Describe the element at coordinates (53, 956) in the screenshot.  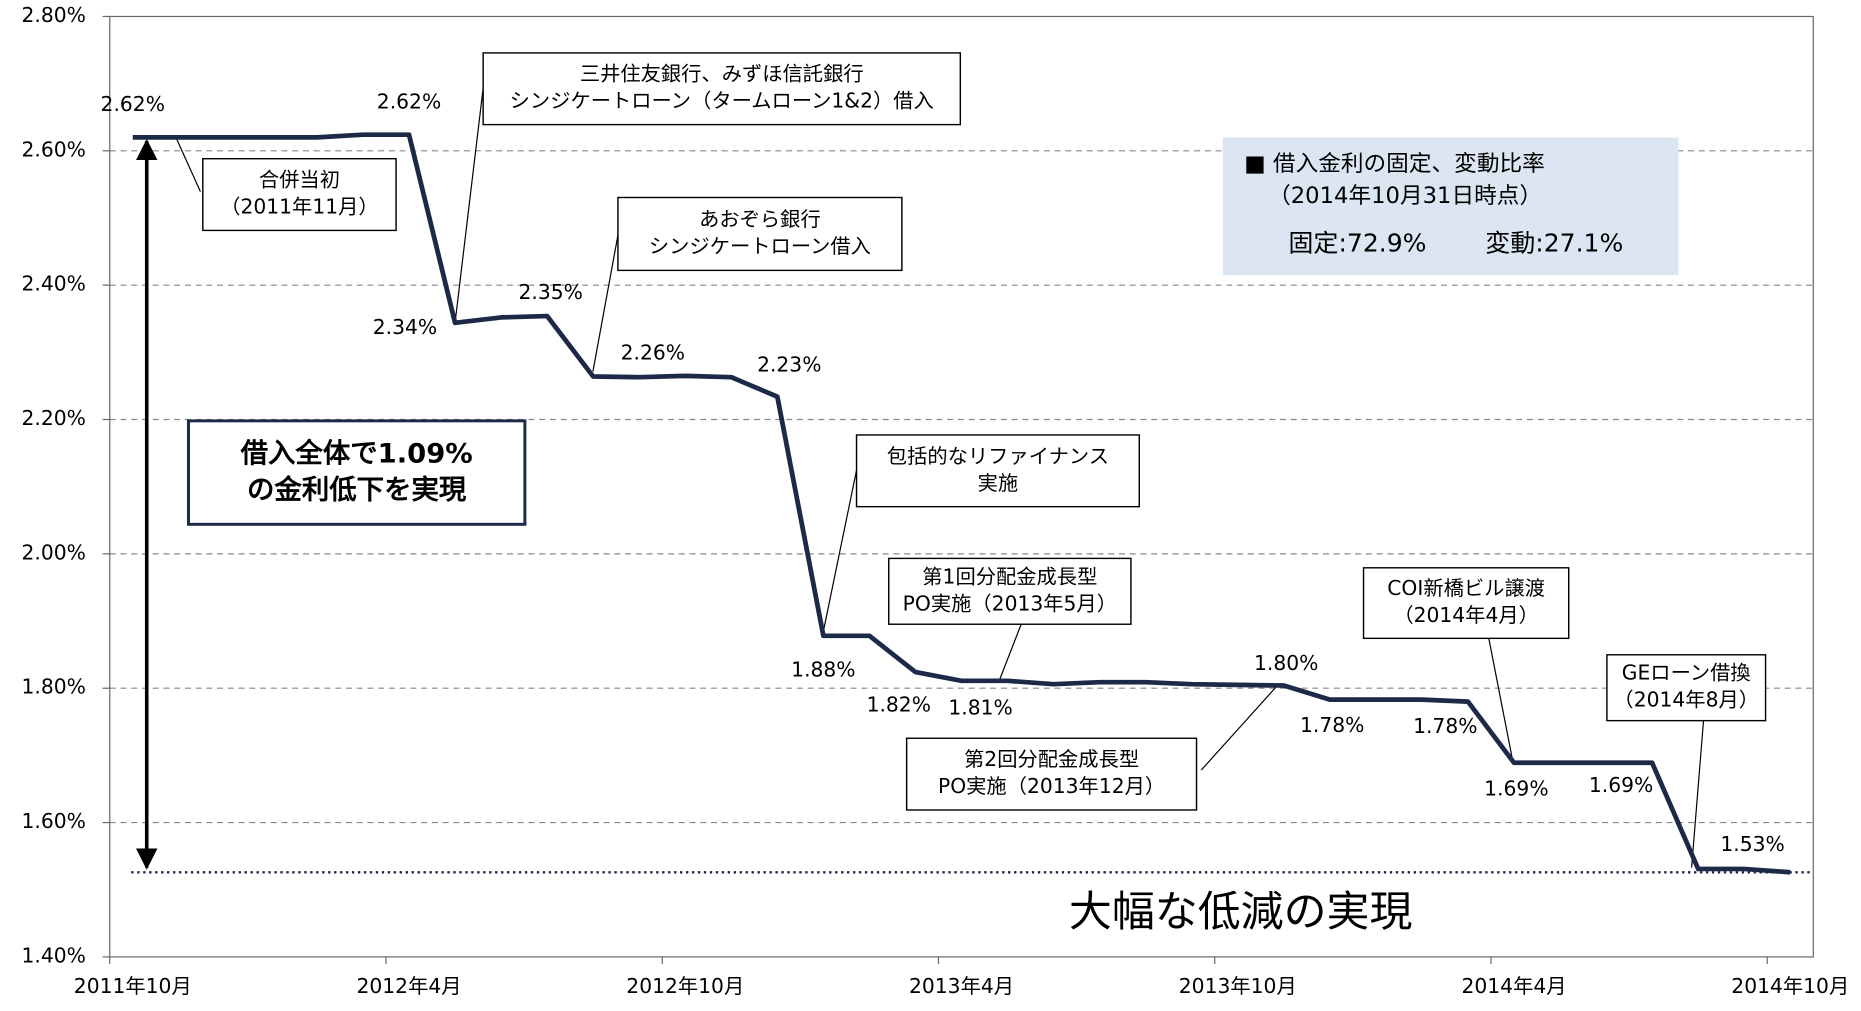
I see `y-tick-label: 1.40%` at that location.